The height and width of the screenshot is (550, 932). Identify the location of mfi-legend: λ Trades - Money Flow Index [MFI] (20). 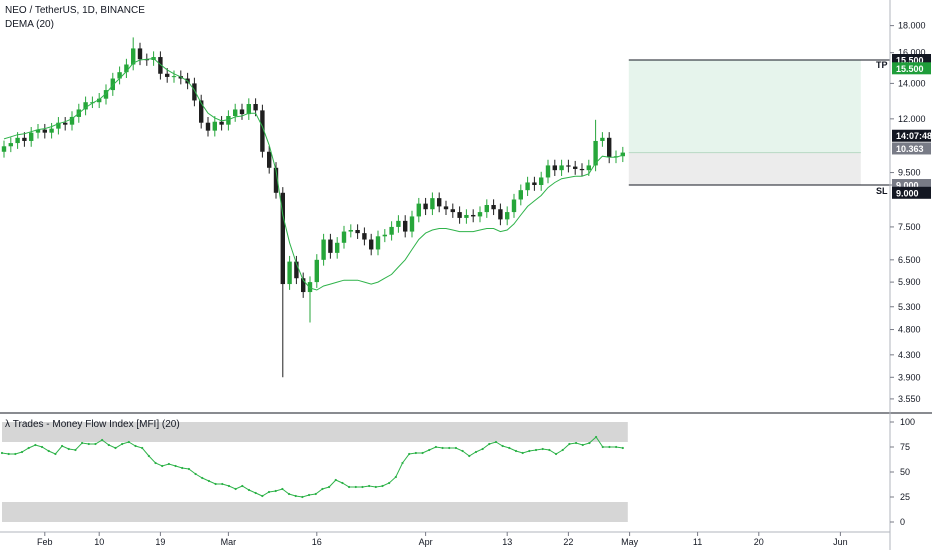
(92, 424).